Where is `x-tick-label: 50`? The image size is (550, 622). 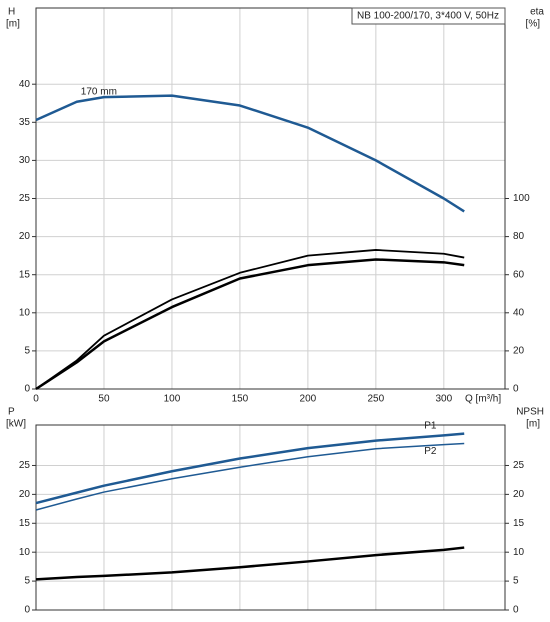 x-tick-label: 50 is located at coordinates (104, 399).